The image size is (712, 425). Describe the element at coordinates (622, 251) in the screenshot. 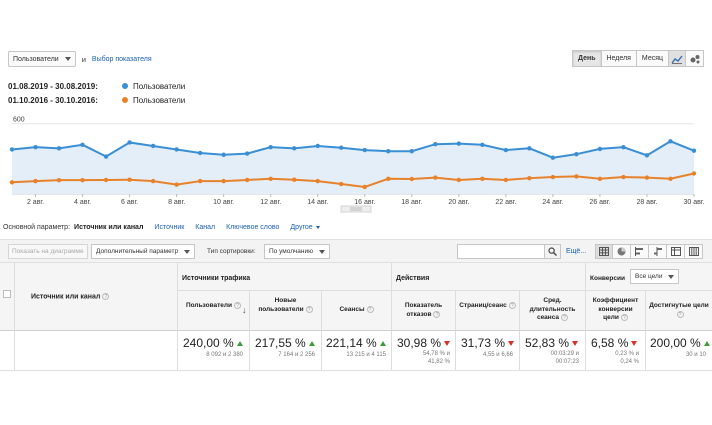

I see `percentage-view-button` at that location.